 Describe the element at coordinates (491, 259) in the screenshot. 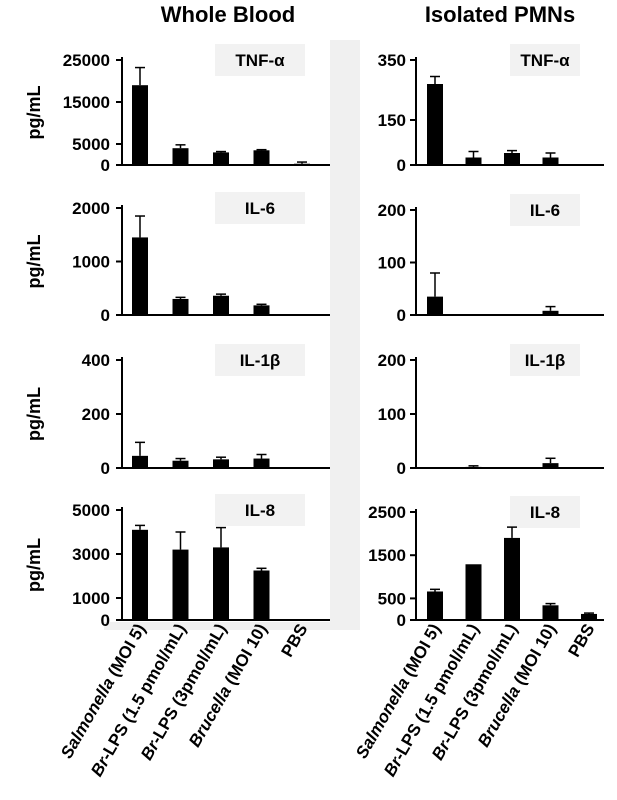

I see `panel-il-6-pmns: IL-6 0 100 200` at that location.